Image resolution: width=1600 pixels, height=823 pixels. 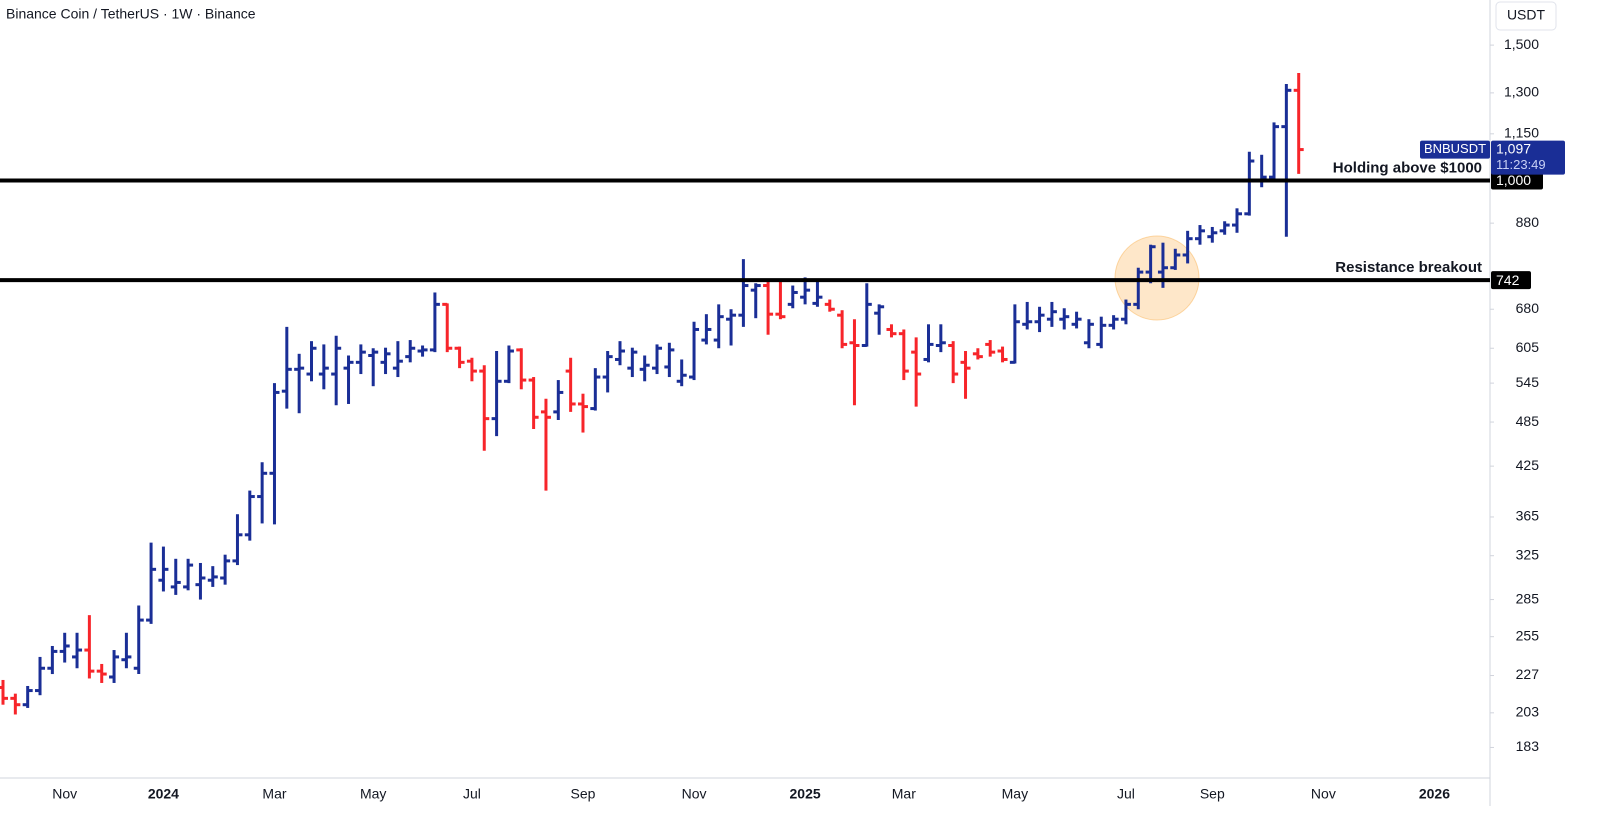 What do you see at coordinates (1528, 421) in the screenshot?
I see `y-tick-label: 485` at bounding box center [1528, 421].